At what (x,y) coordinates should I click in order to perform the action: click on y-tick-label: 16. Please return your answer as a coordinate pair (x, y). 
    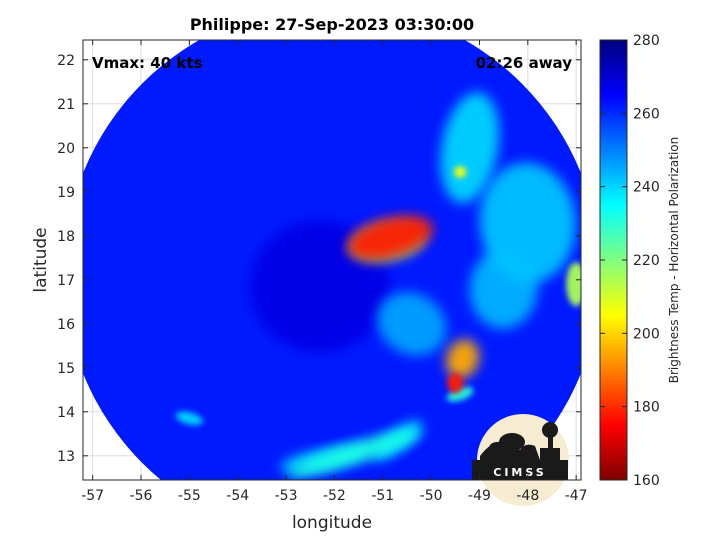
    Looking at the image, I should click on (66, 325).